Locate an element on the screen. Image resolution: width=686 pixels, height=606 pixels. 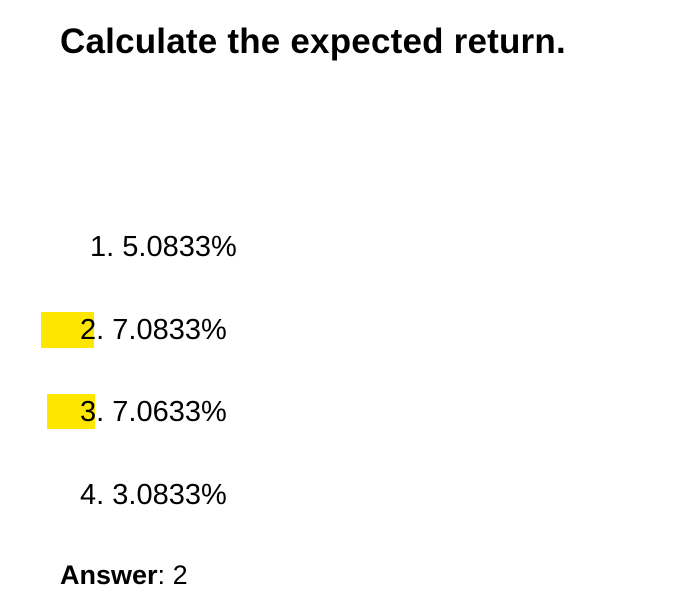
option-1-number: 1 is located at coordinates (98, 247).